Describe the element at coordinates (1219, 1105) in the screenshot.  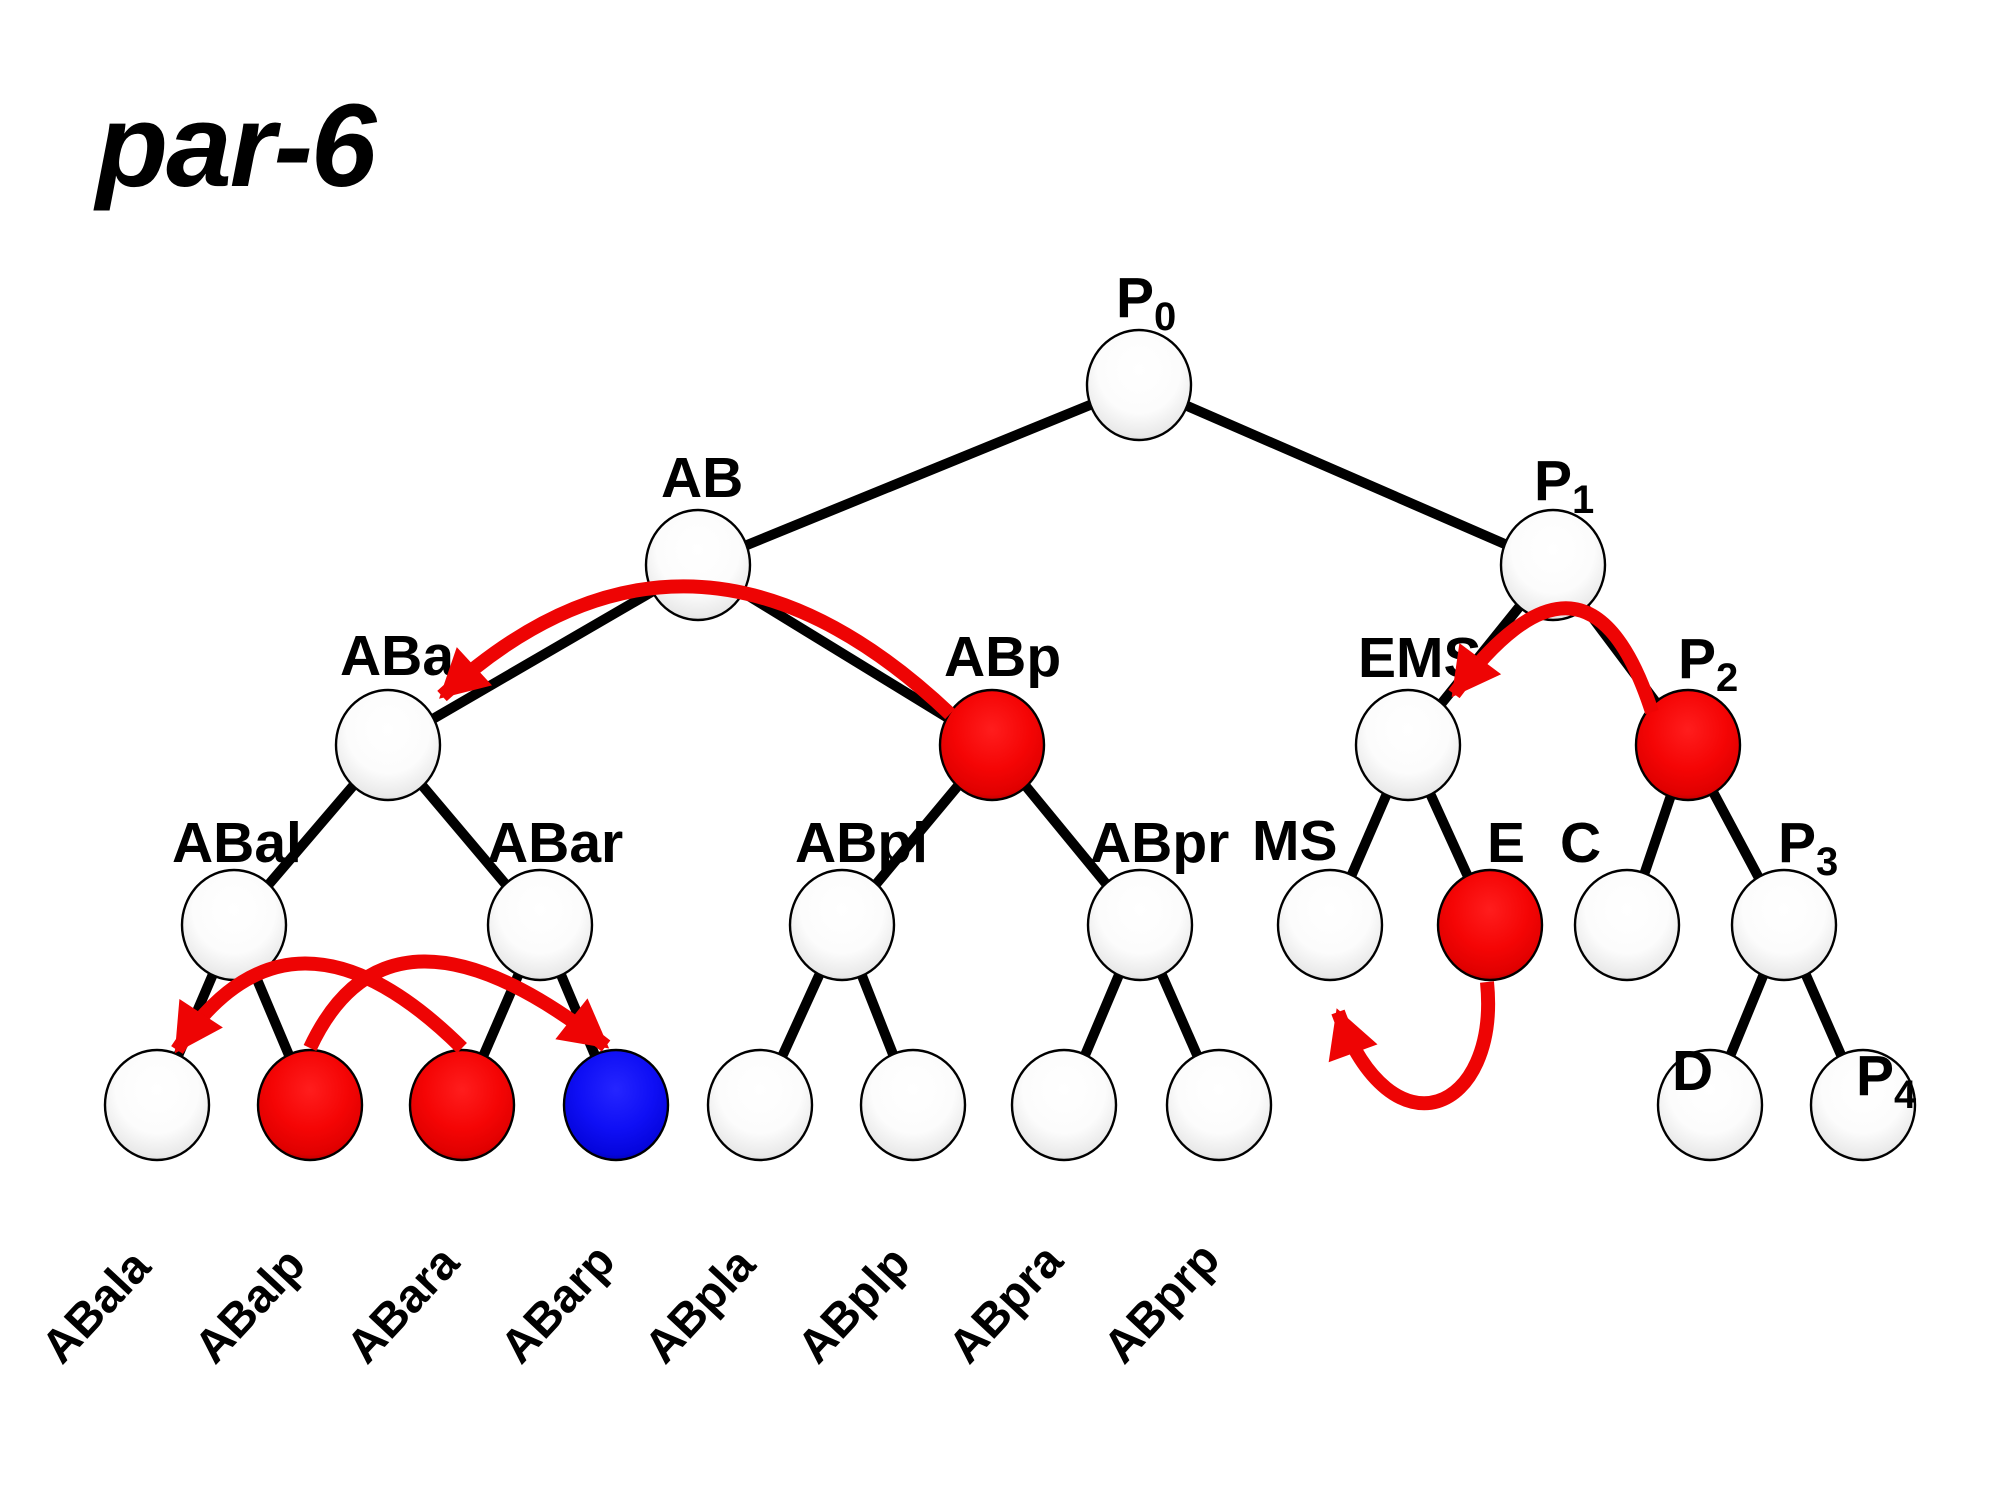
I see `node-ABprp` at that location.